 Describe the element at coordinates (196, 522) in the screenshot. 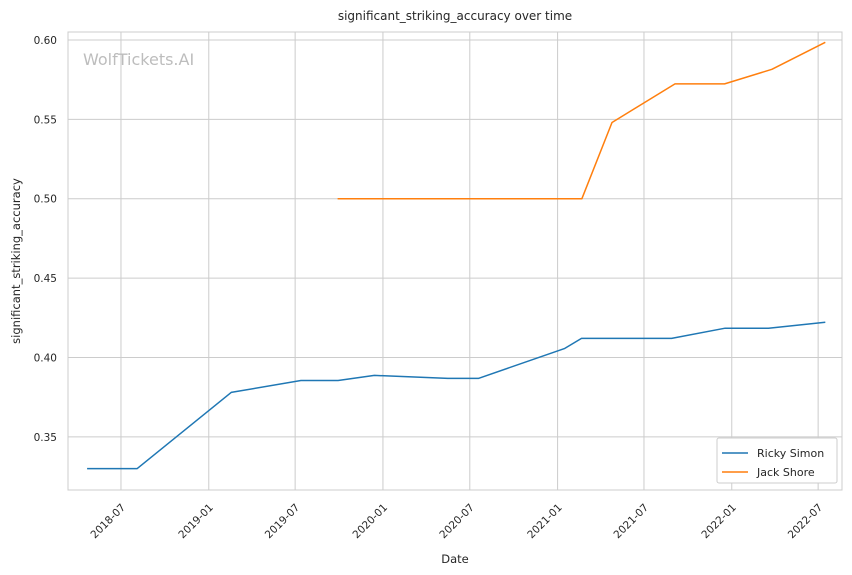

I see `x-tick-label: 2019-01` at that location.